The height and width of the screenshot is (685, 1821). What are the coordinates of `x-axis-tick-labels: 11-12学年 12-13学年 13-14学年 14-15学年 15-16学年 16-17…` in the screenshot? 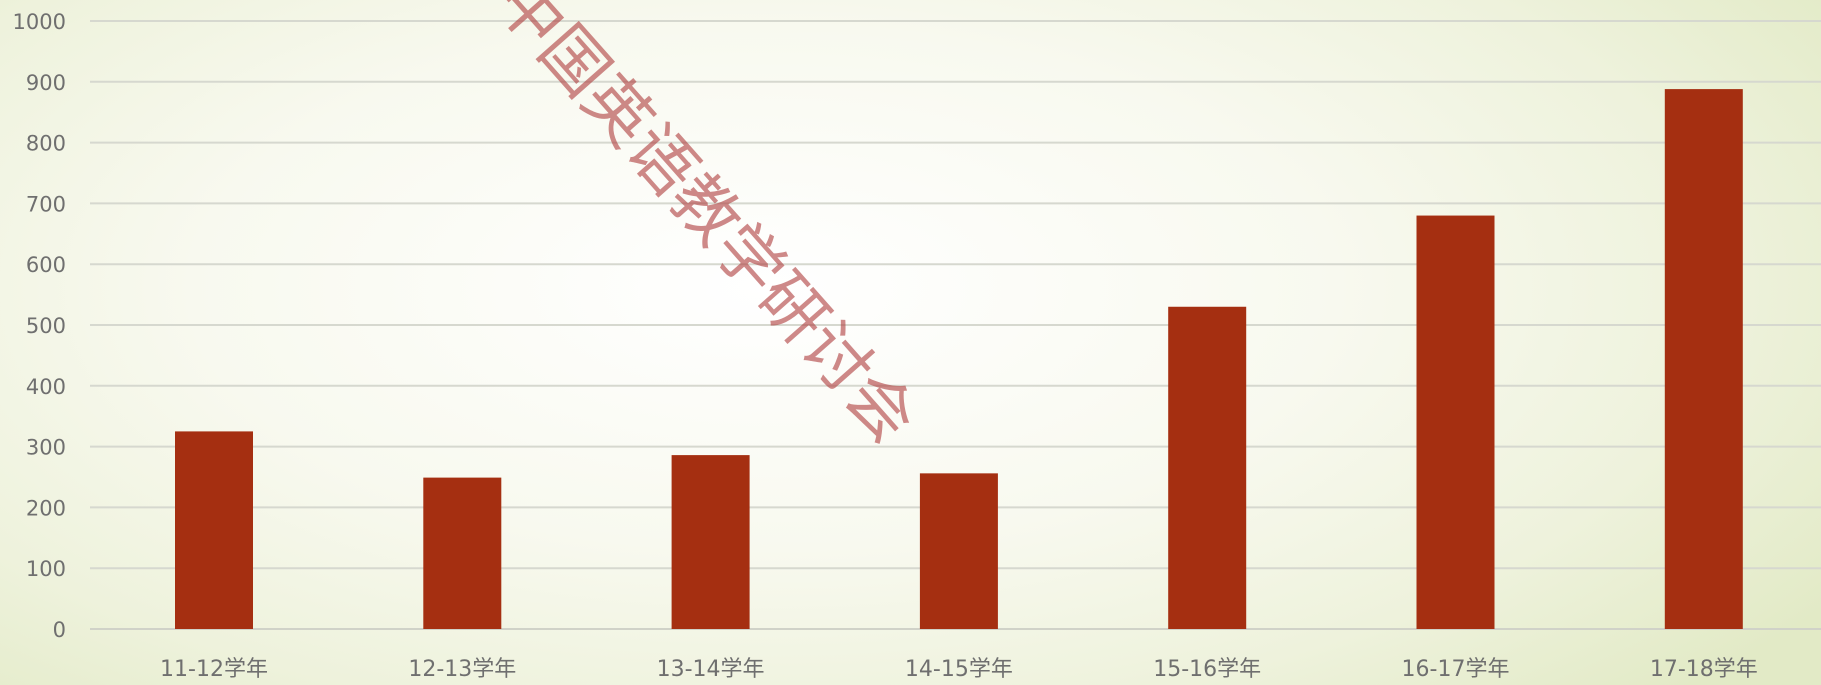 It's located at (959, 669).